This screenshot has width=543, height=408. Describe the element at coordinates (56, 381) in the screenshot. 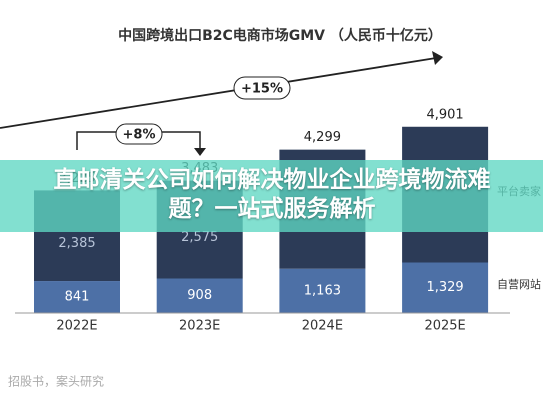

I see `source: 招股书，案头研究` at that location.